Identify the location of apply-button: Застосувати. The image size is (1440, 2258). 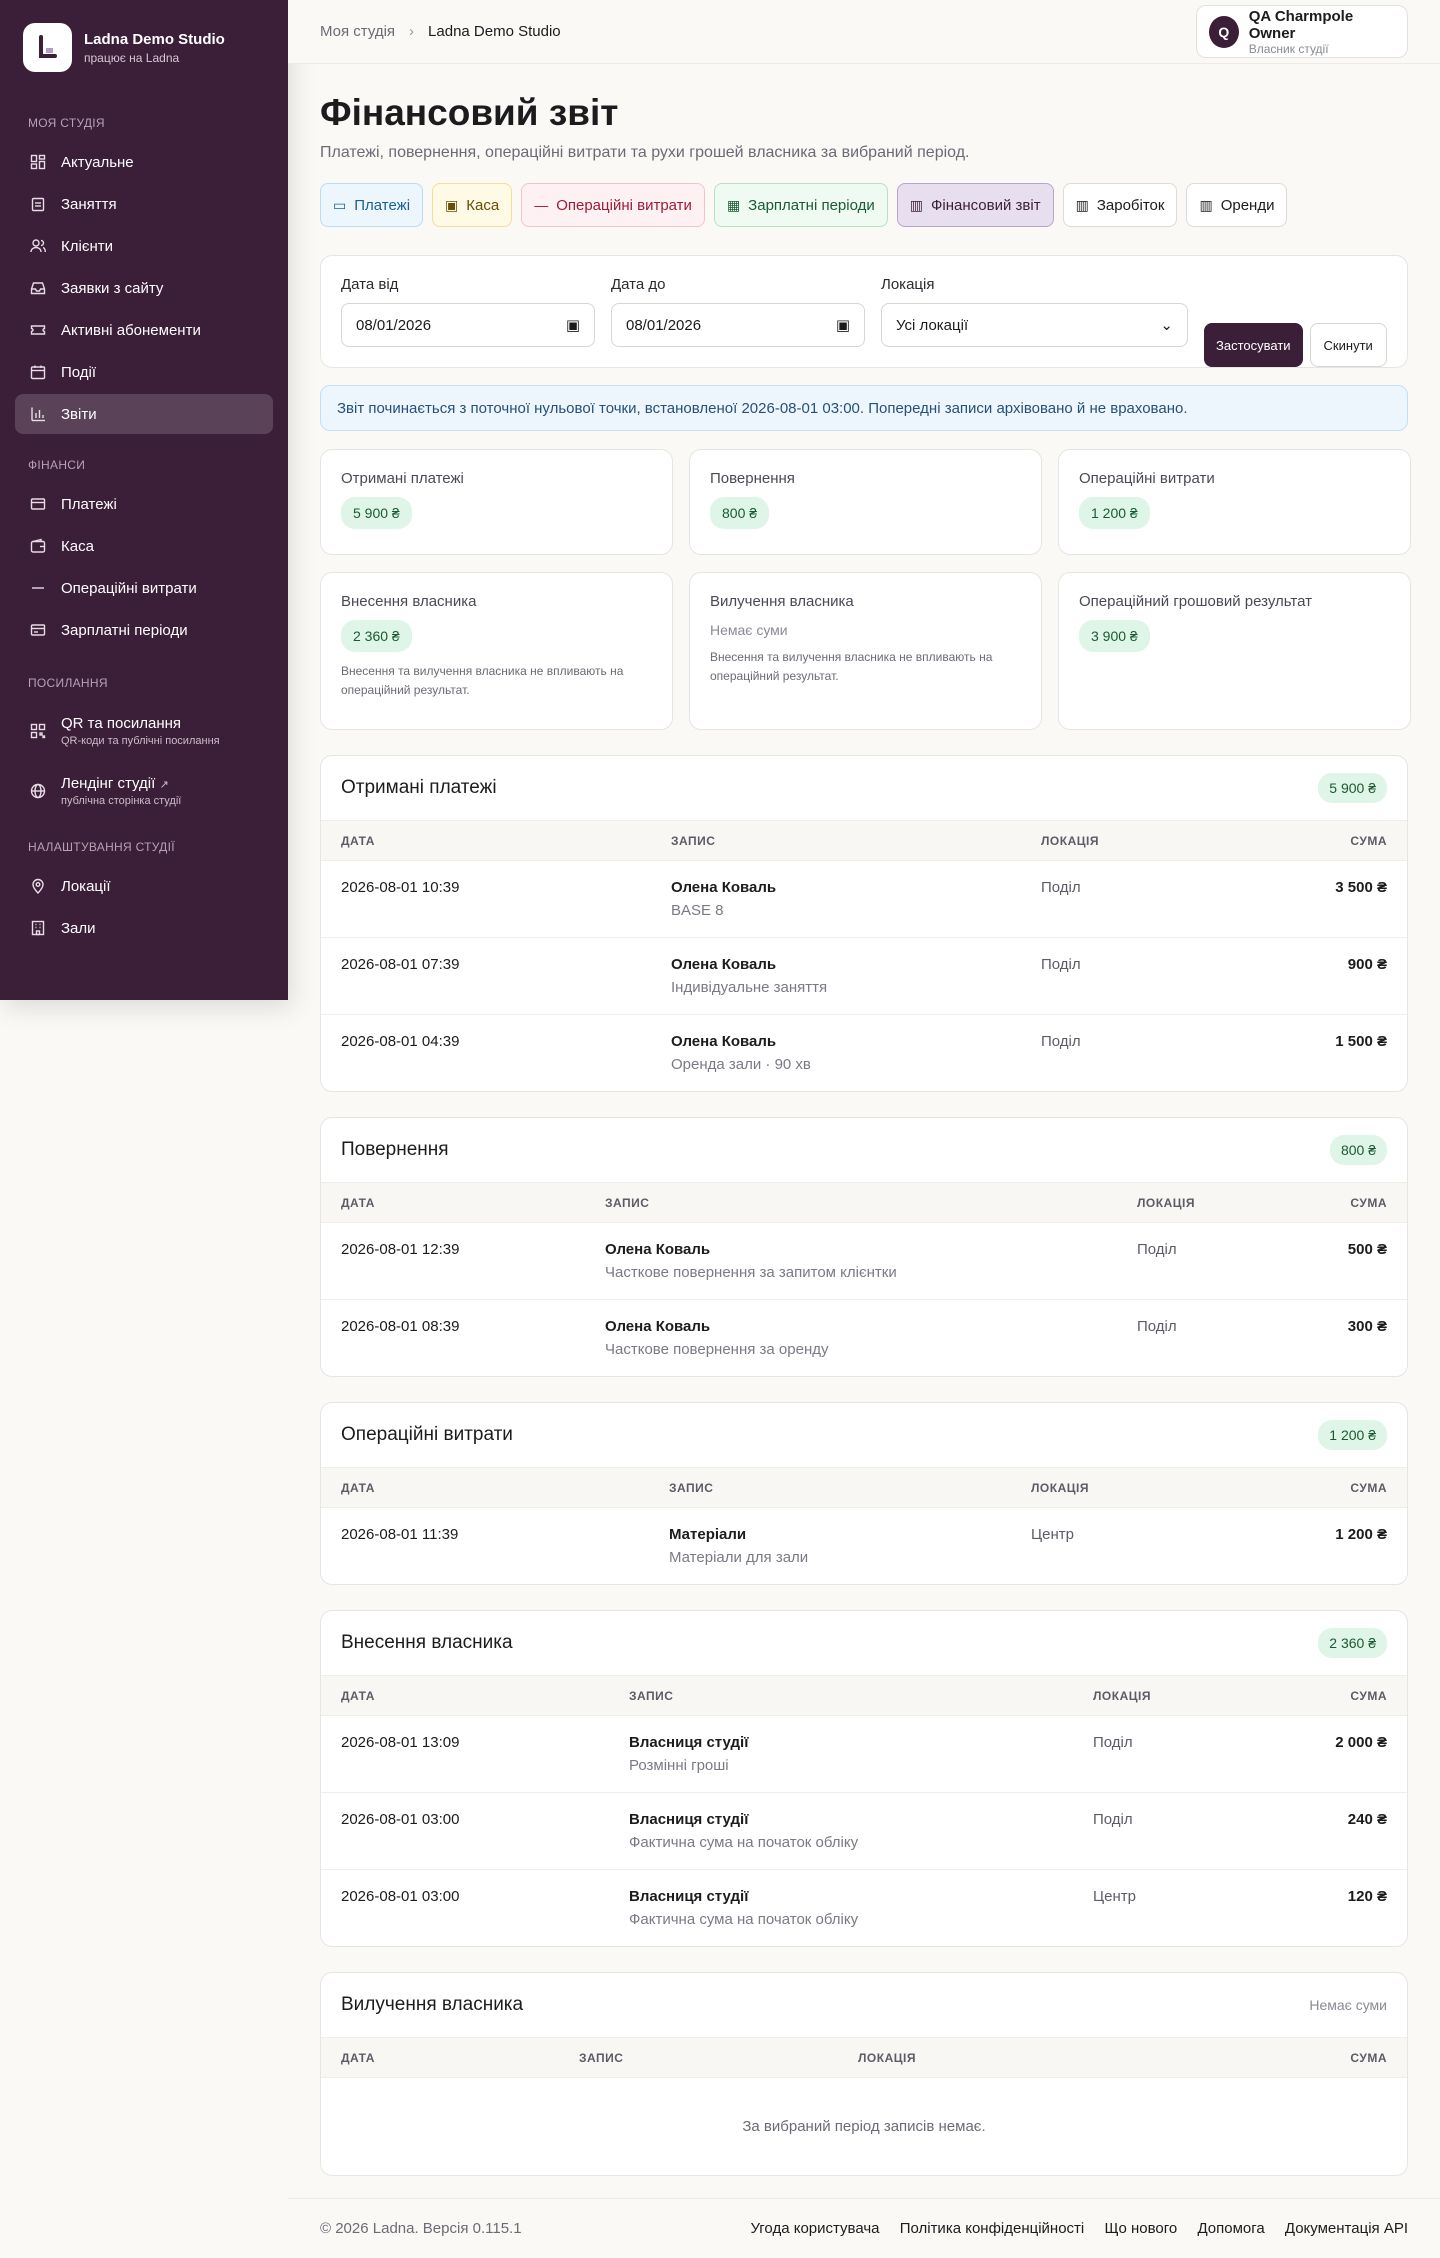
(1253, 345).